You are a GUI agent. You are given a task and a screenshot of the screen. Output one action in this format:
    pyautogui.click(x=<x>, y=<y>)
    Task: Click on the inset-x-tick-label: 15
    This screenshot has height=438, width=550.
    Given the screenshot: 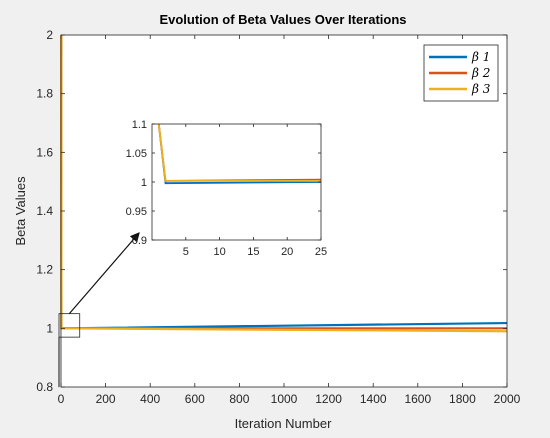 What is the action you would take?
    pyautogui.click(x=253, y=252)
    